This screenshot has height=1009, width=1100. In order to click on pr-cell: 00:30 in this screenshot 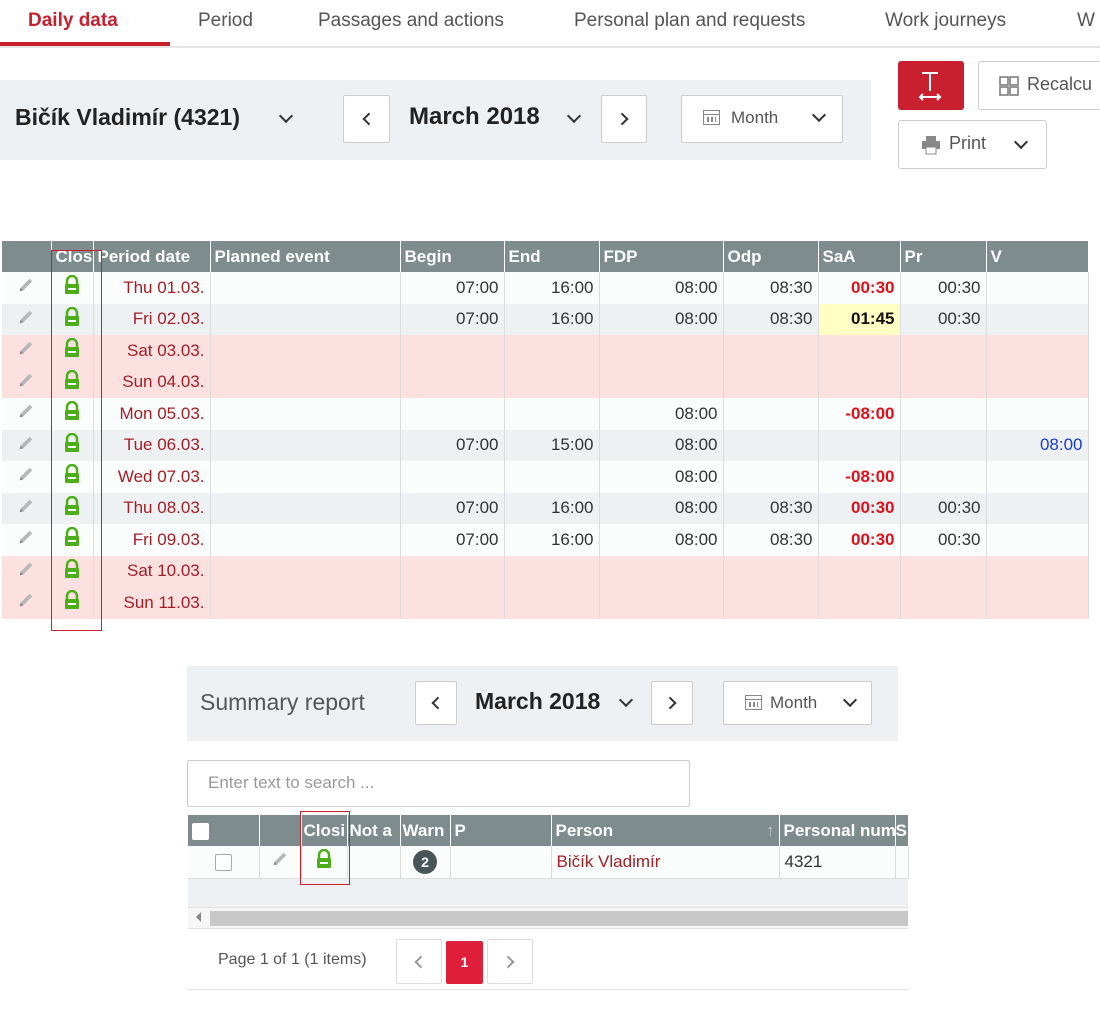, I will do `click(943, 319)`.